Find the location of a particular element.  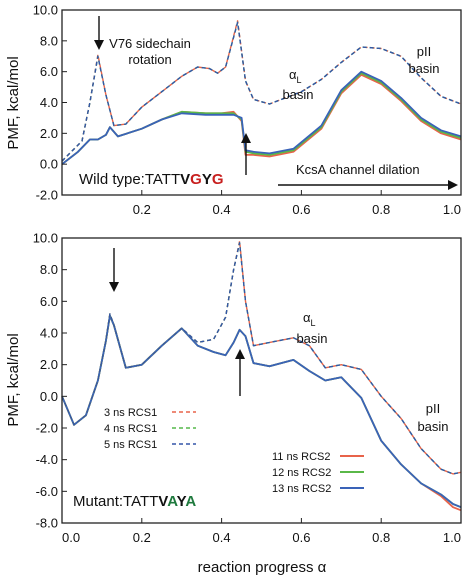

top-ytick-label: 0.0 is located at coordinates (49, 164).